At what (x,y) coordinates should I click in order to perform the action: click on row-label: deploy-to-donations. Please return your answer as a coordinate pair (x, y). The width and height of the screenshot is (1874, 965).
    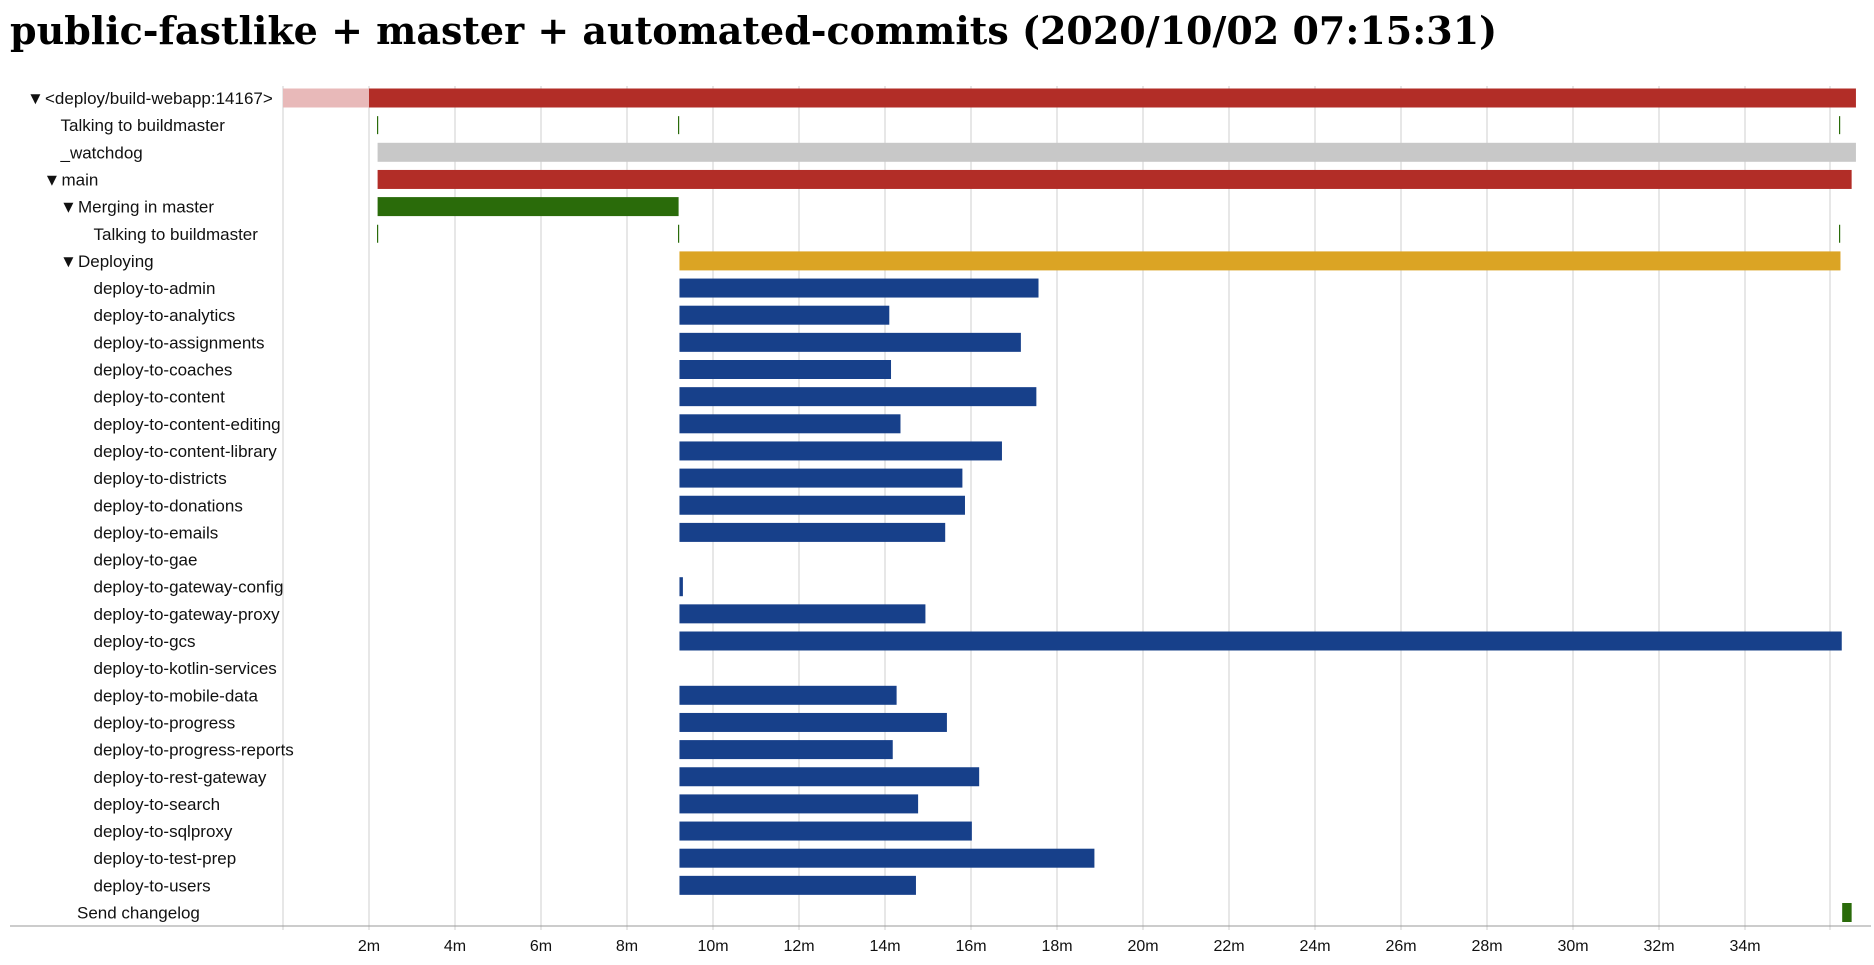
    Looking at the image, I should click on (168, 505).